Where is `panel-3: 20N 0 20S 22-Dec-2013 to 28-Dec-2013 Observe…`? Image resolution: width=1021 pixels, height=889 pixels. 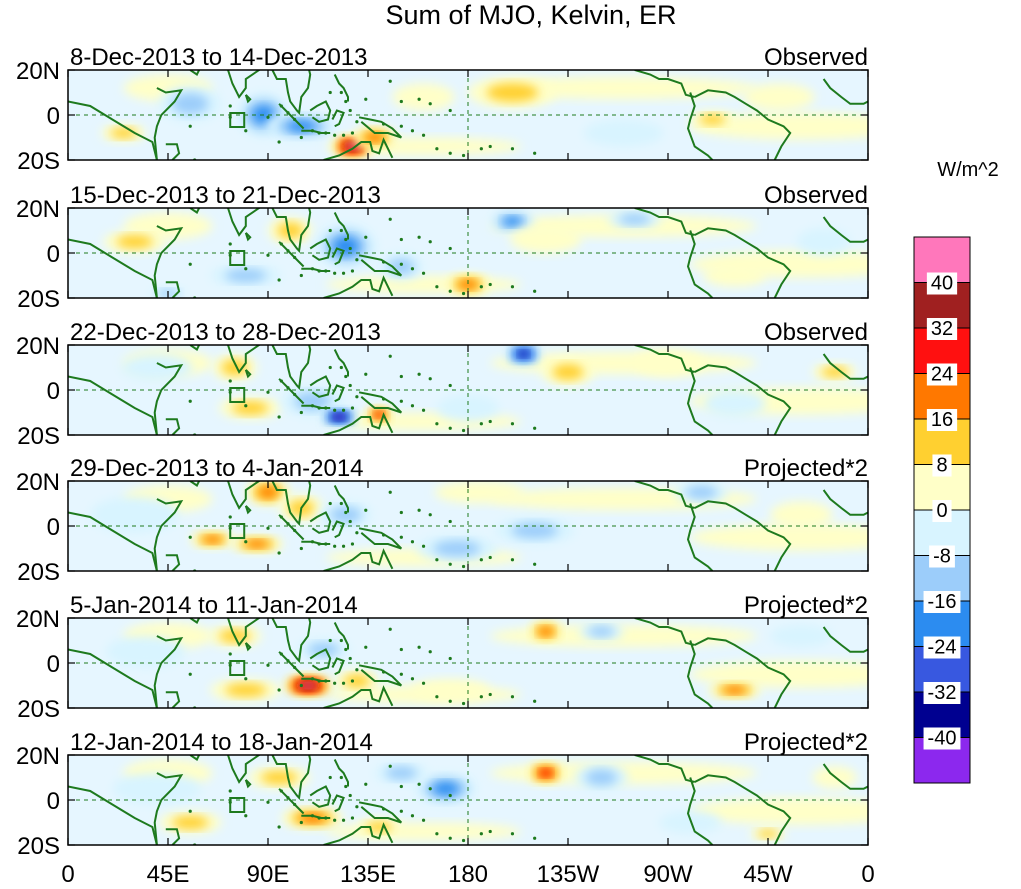 panel-3: 20N 0 20S 22-Dec-2013 to 28-Dec-2013 Observe… is located at coordinates (442, 384).